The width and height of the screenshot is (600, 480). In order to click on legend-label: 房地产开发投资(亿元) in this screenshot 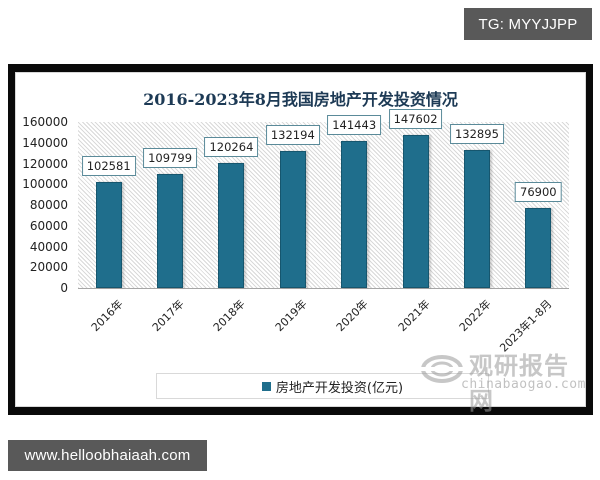, I will do `click(339, 388)`.